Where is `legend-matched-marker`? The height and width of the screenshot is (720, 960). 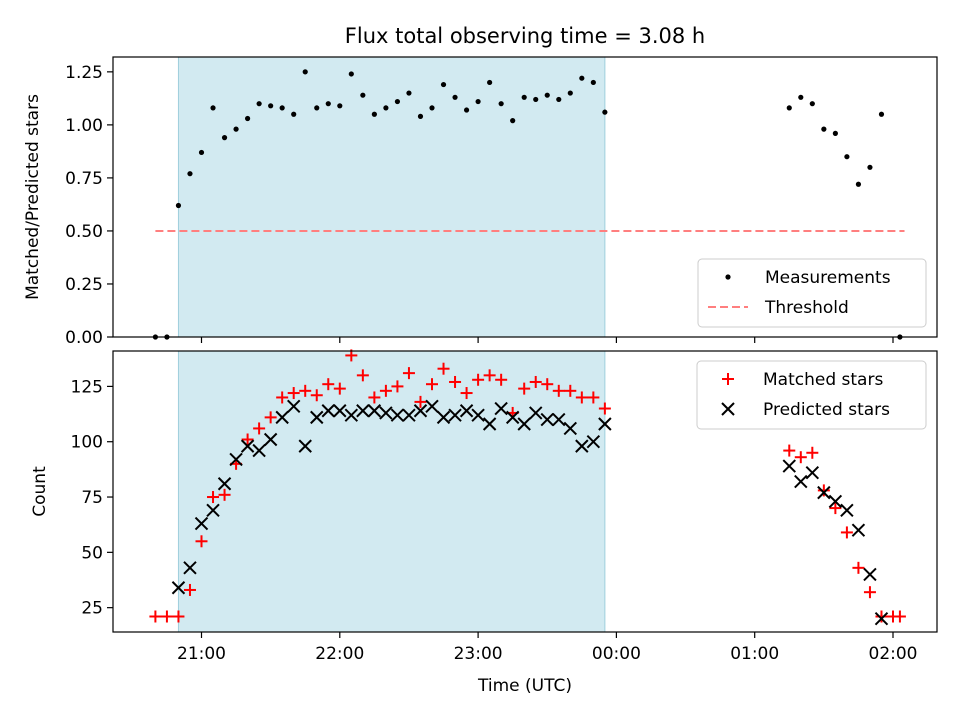
legend-matched-marker is located at coordinates (728, 379).